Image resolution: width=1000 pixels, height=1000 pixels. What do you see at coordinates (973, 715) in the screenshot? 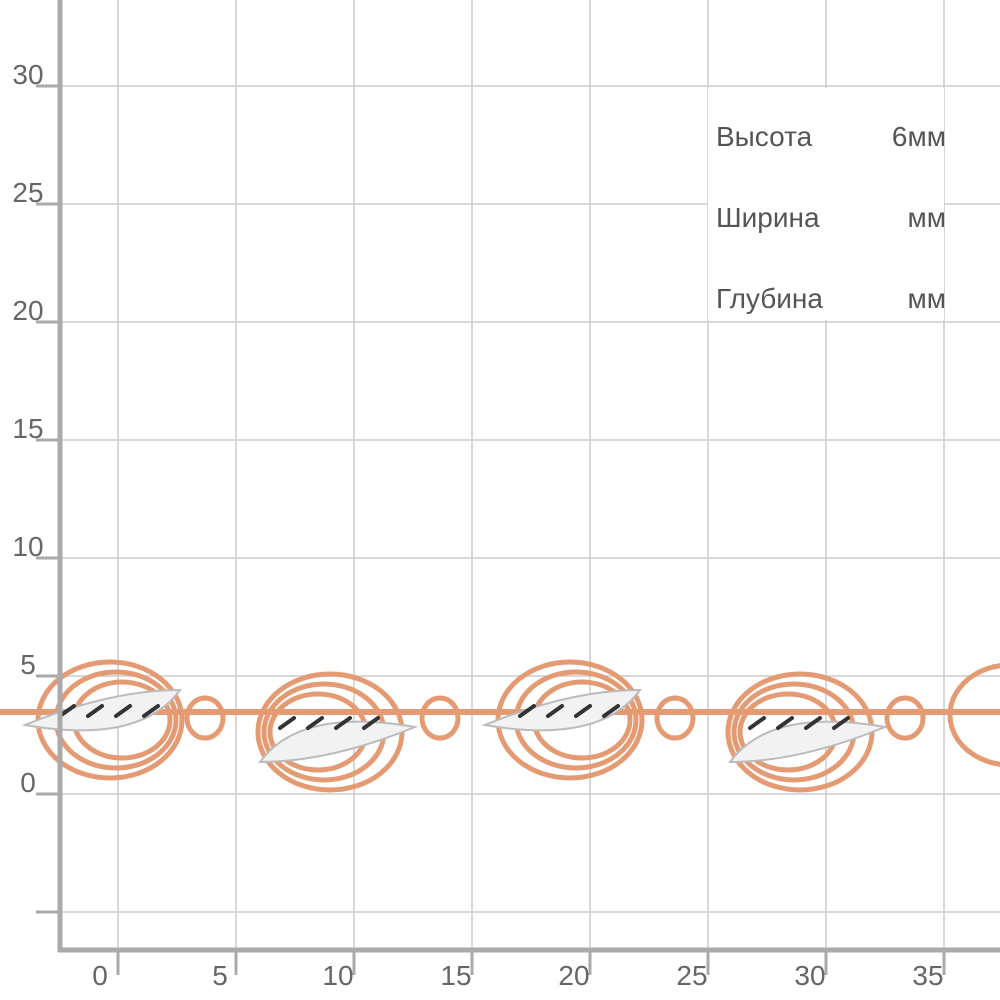
I see `link-frame` at bounding box center [973, 715].